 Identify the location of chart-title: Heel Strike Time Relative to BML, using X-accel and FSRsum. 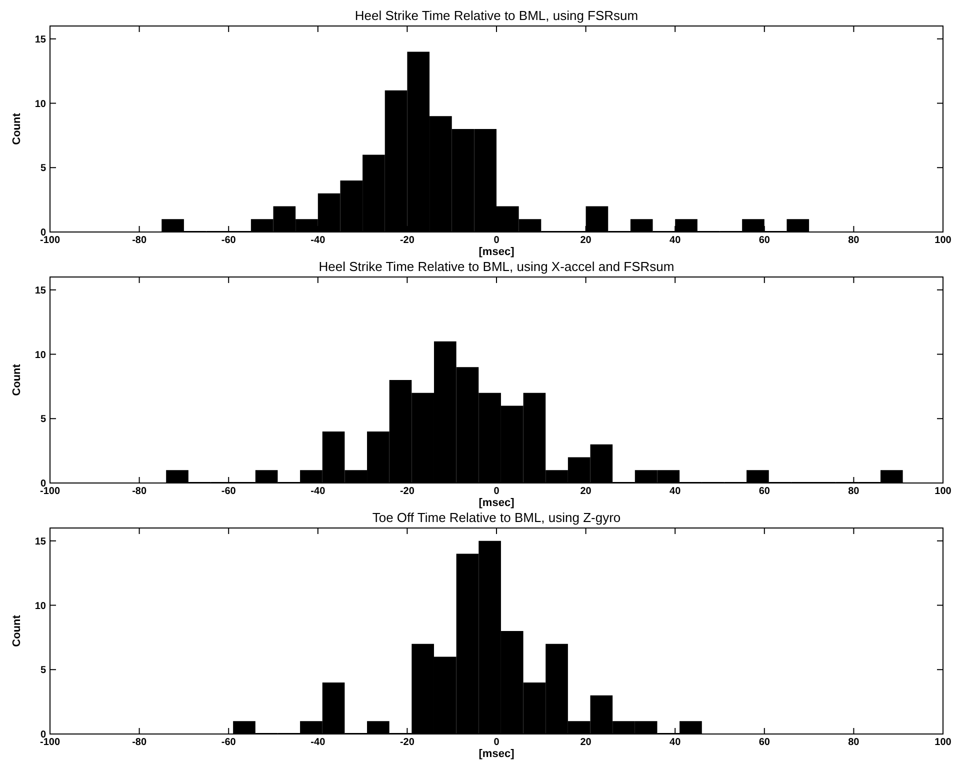
(496, 266).